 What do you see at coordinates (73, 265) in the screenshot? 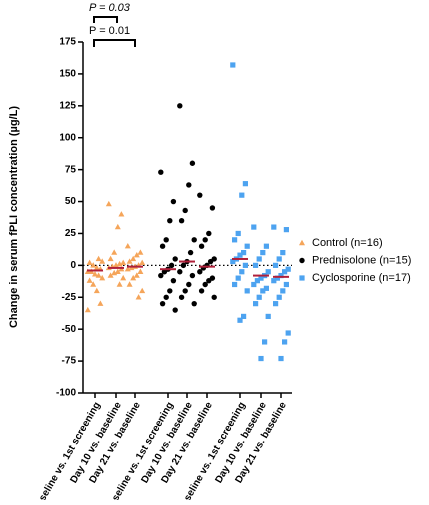
I see `y-tick-label: 0` at bounding box center [73, 265].